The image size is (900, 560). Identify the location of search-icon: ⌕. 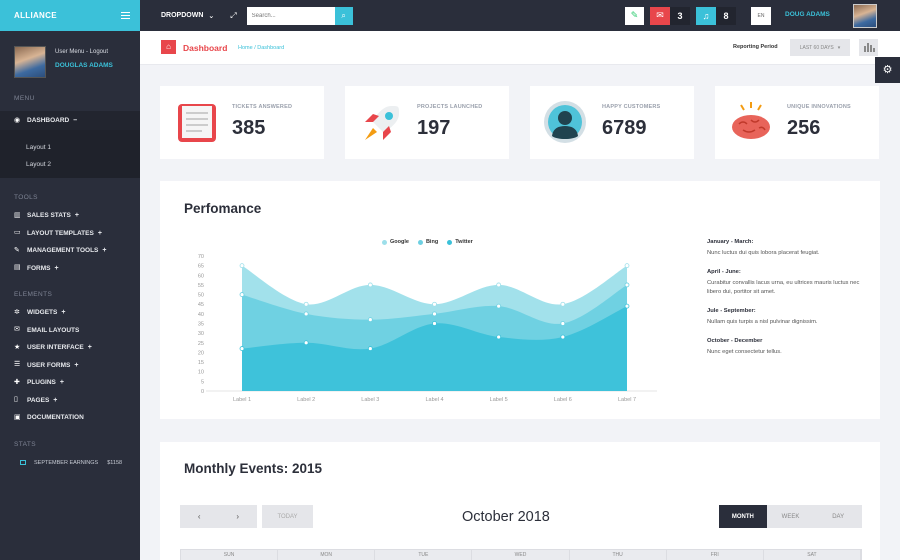
(343, 15).